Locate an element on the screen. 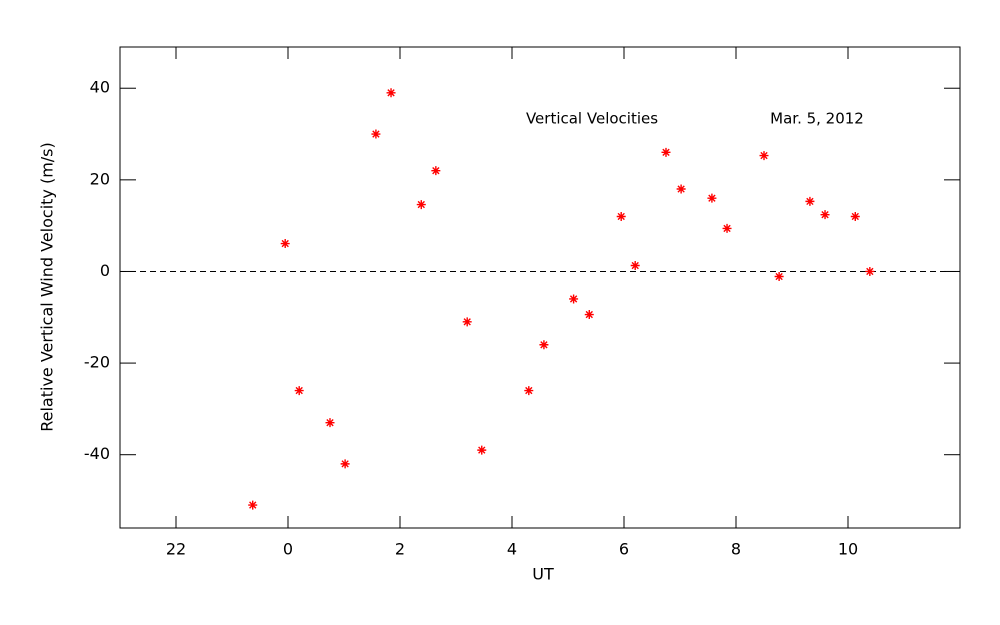 This screenshot has width=1000, height=625. annotation: Vertical Velocities is located at coordinates (592, 119).